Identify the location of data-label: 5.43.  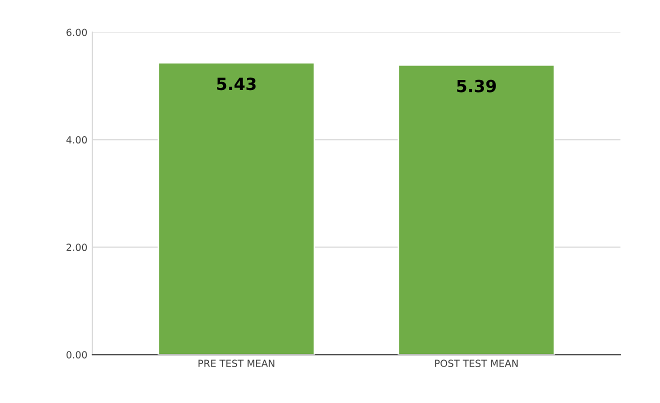
(236, 84).